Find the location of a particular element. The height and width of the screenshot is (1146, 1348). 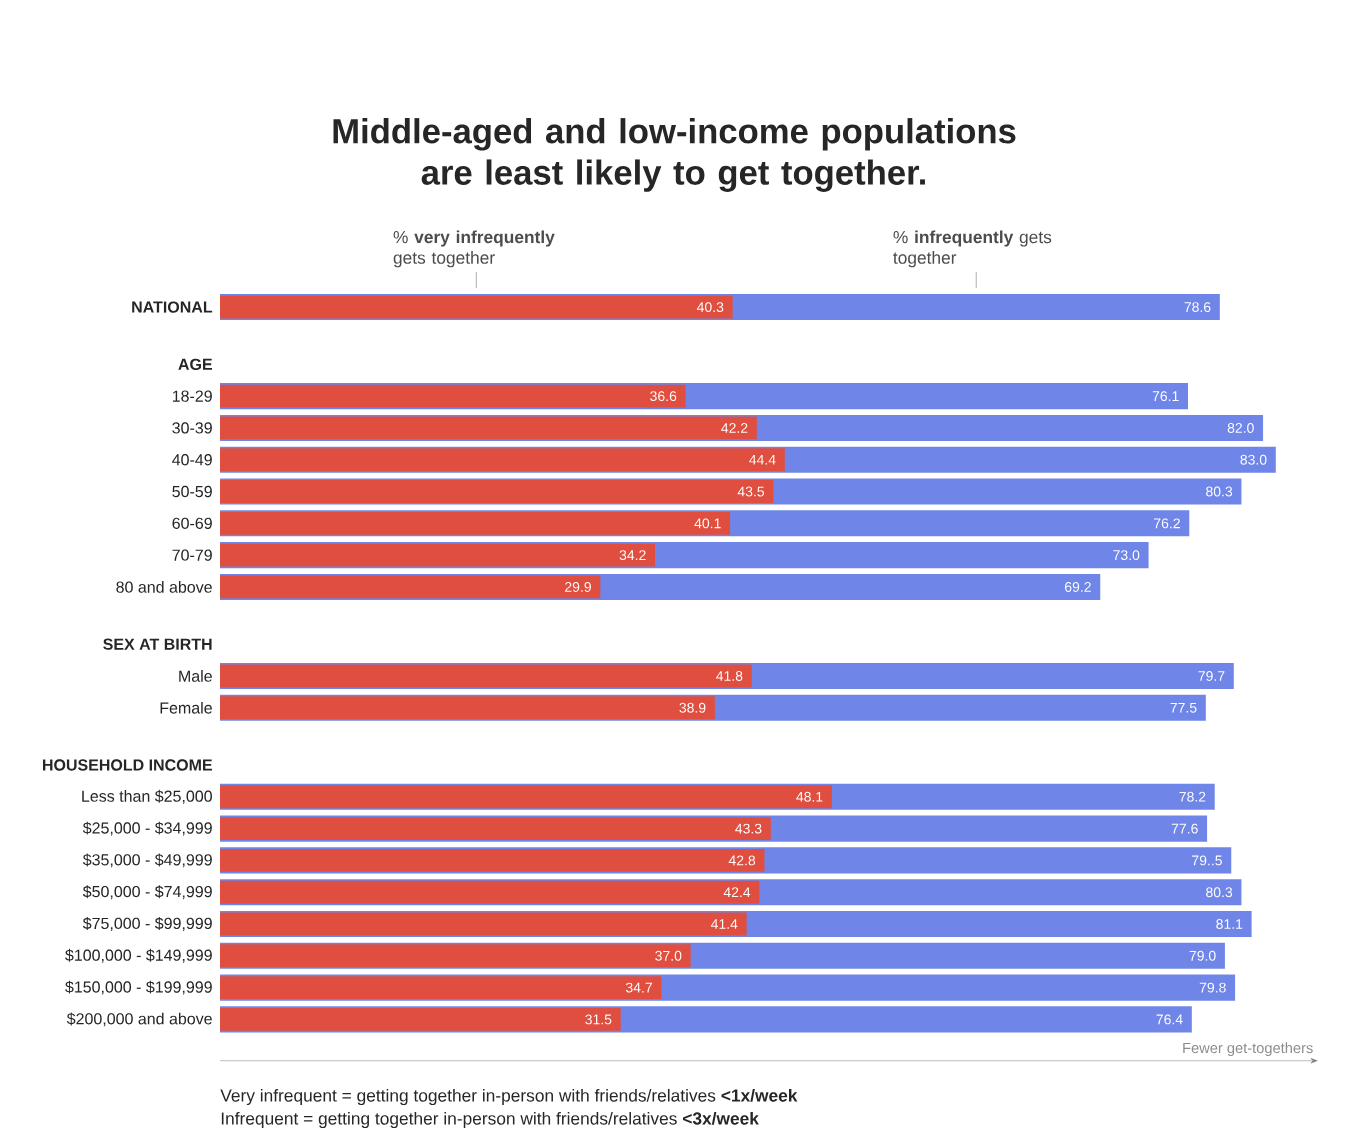

y-tick-label: 80 and above is located at coordinates (164, 587).